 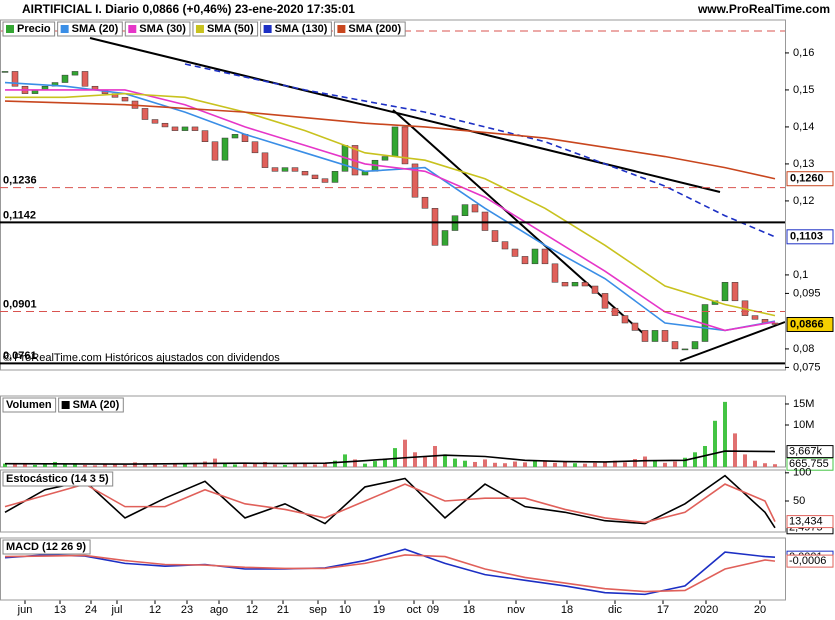 What do you see at coordinates (20, 356) in the screenshot?
I see `level-label: 0,0761` at bounding box center [20, 356].